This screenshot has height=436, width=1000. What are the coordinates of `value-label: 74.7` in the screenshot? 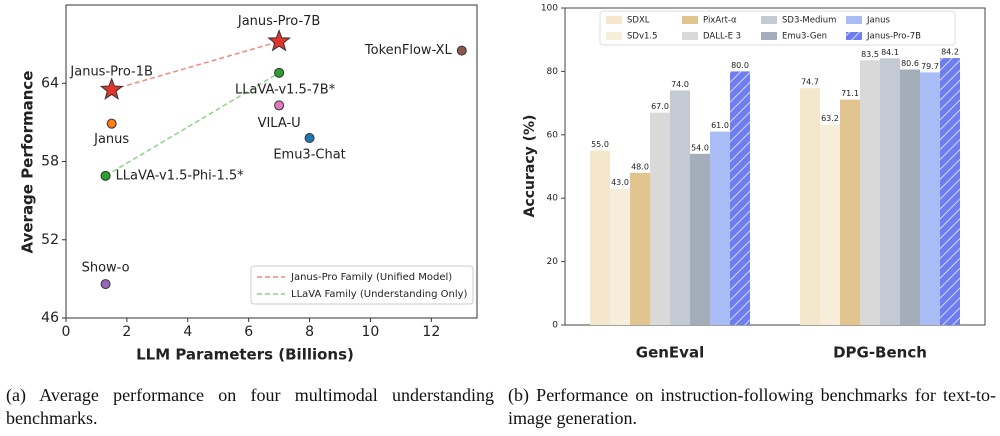 It's located at (810, 82).